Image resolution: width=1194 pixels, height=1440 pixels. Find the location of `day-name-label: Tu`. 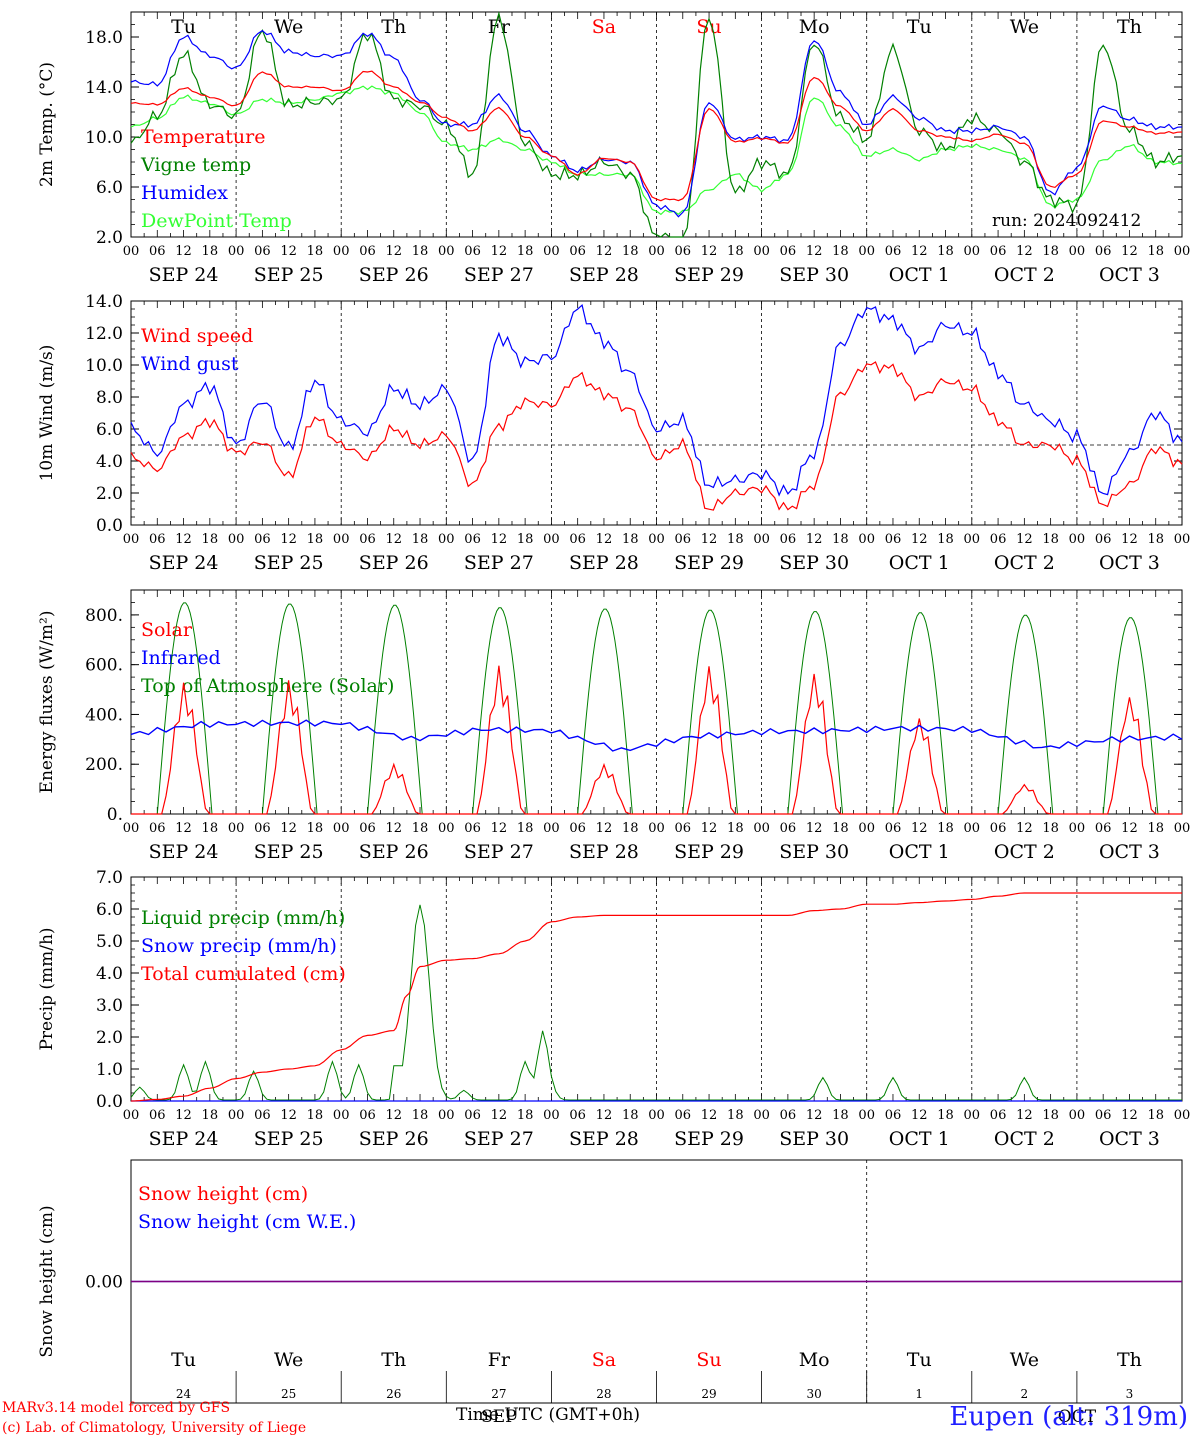

day-name-label: Tu is located at coordinates (919, 1360).